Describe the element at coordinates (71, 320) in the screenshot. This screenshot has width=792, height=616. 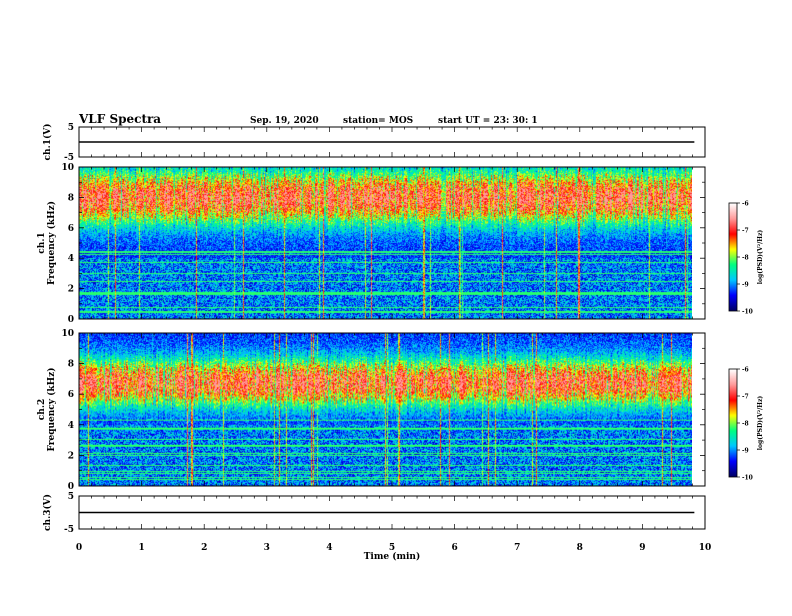
I see `ch1-spec-ytick-label: 0` at that location.